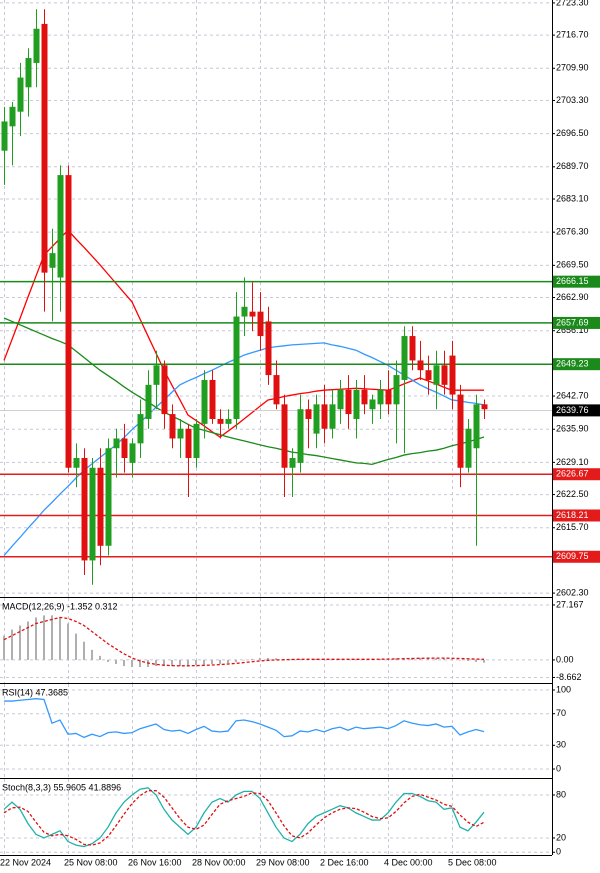 The height and width of the screenshot is (873, 600). I want to click on panel-title: RSI(14) 47.3685, so click(35, 692).